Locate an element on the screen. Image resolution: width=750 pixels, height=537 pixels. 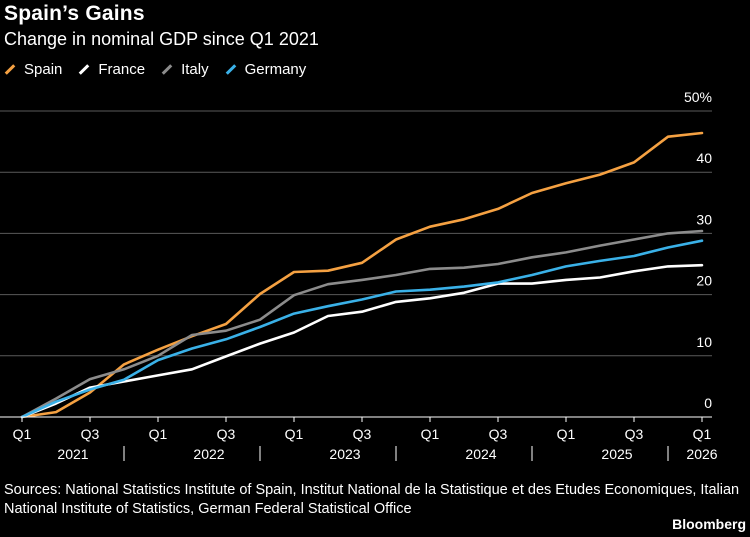
legend-item-germany: Germany is located at coordinates (266, 69).